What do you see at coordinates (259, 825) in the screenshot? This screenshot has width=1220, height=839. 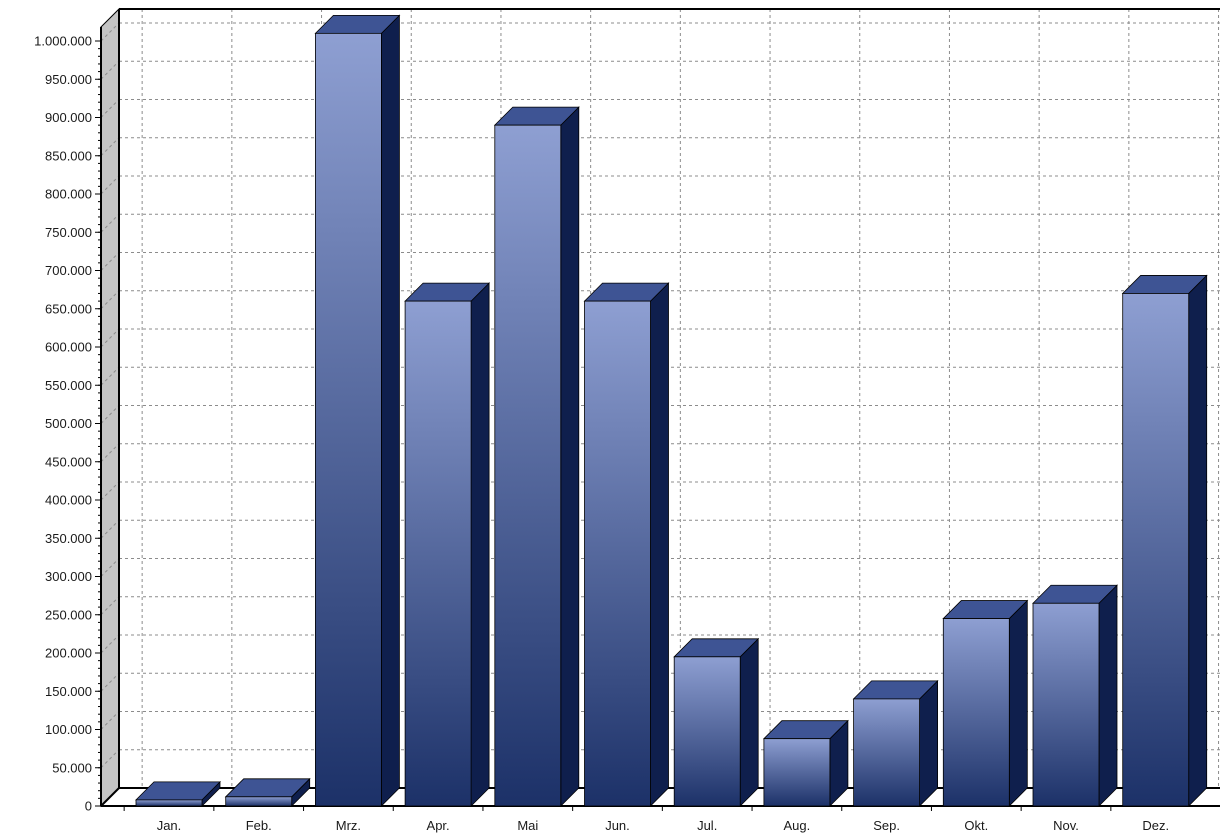 I see `x-tick-label: Feb.` at bounding box center [259, 825].